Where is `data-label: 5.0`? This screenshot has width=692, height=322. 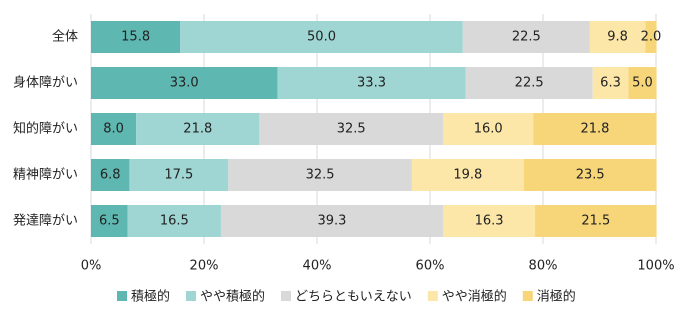
data-label: 5.0 is located at coordinates (642, 83).